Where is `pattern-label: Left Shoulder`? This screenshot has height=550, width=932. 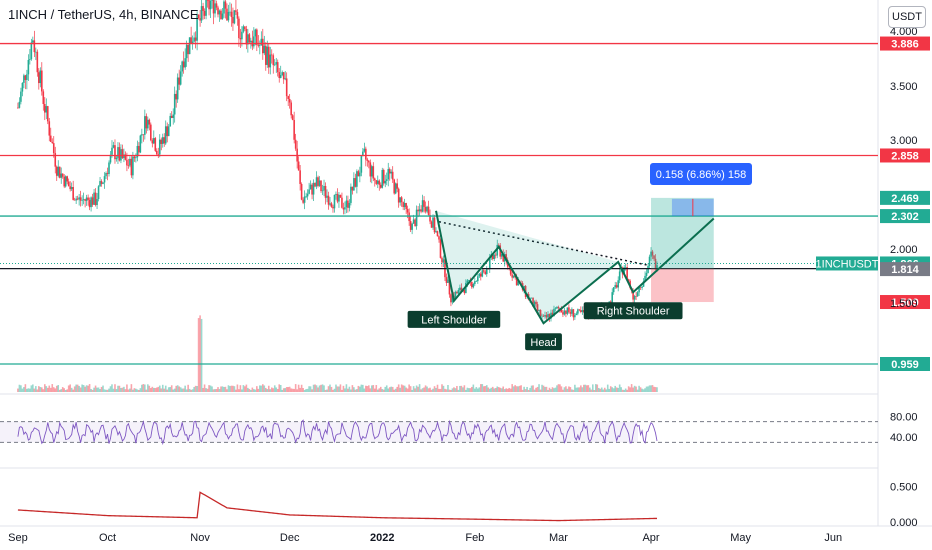 pattern-label: Left Shoulder is located at coordinates (454, 320).